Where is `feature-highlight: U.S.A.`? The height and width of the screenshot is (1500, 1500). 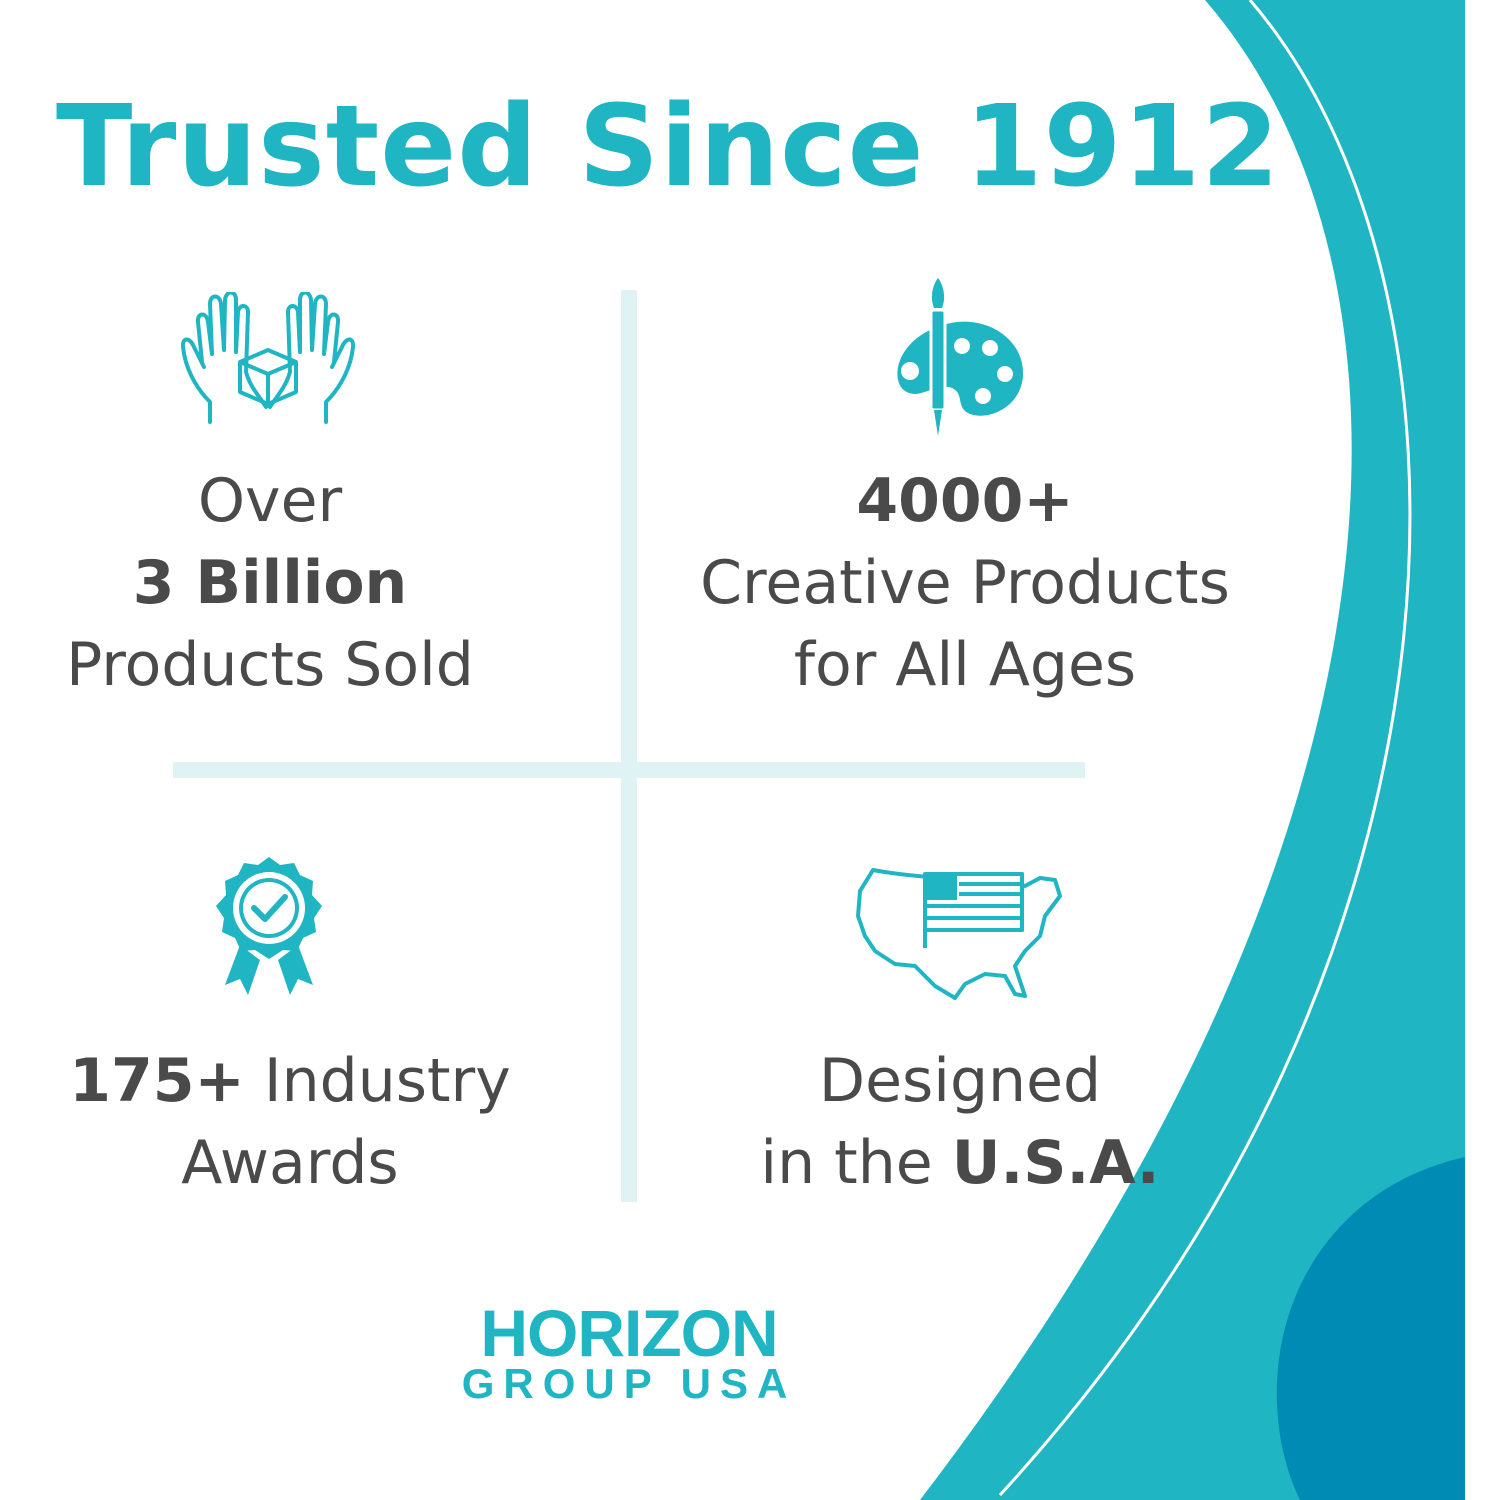 feature-highlight: U.S.A. is located at coordinates (1055, 1163).